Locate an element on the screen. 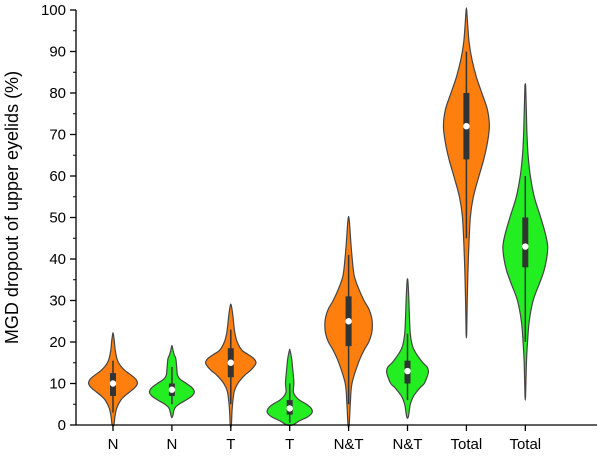  violin-group-t-orange is located at coordinates (230, 365).